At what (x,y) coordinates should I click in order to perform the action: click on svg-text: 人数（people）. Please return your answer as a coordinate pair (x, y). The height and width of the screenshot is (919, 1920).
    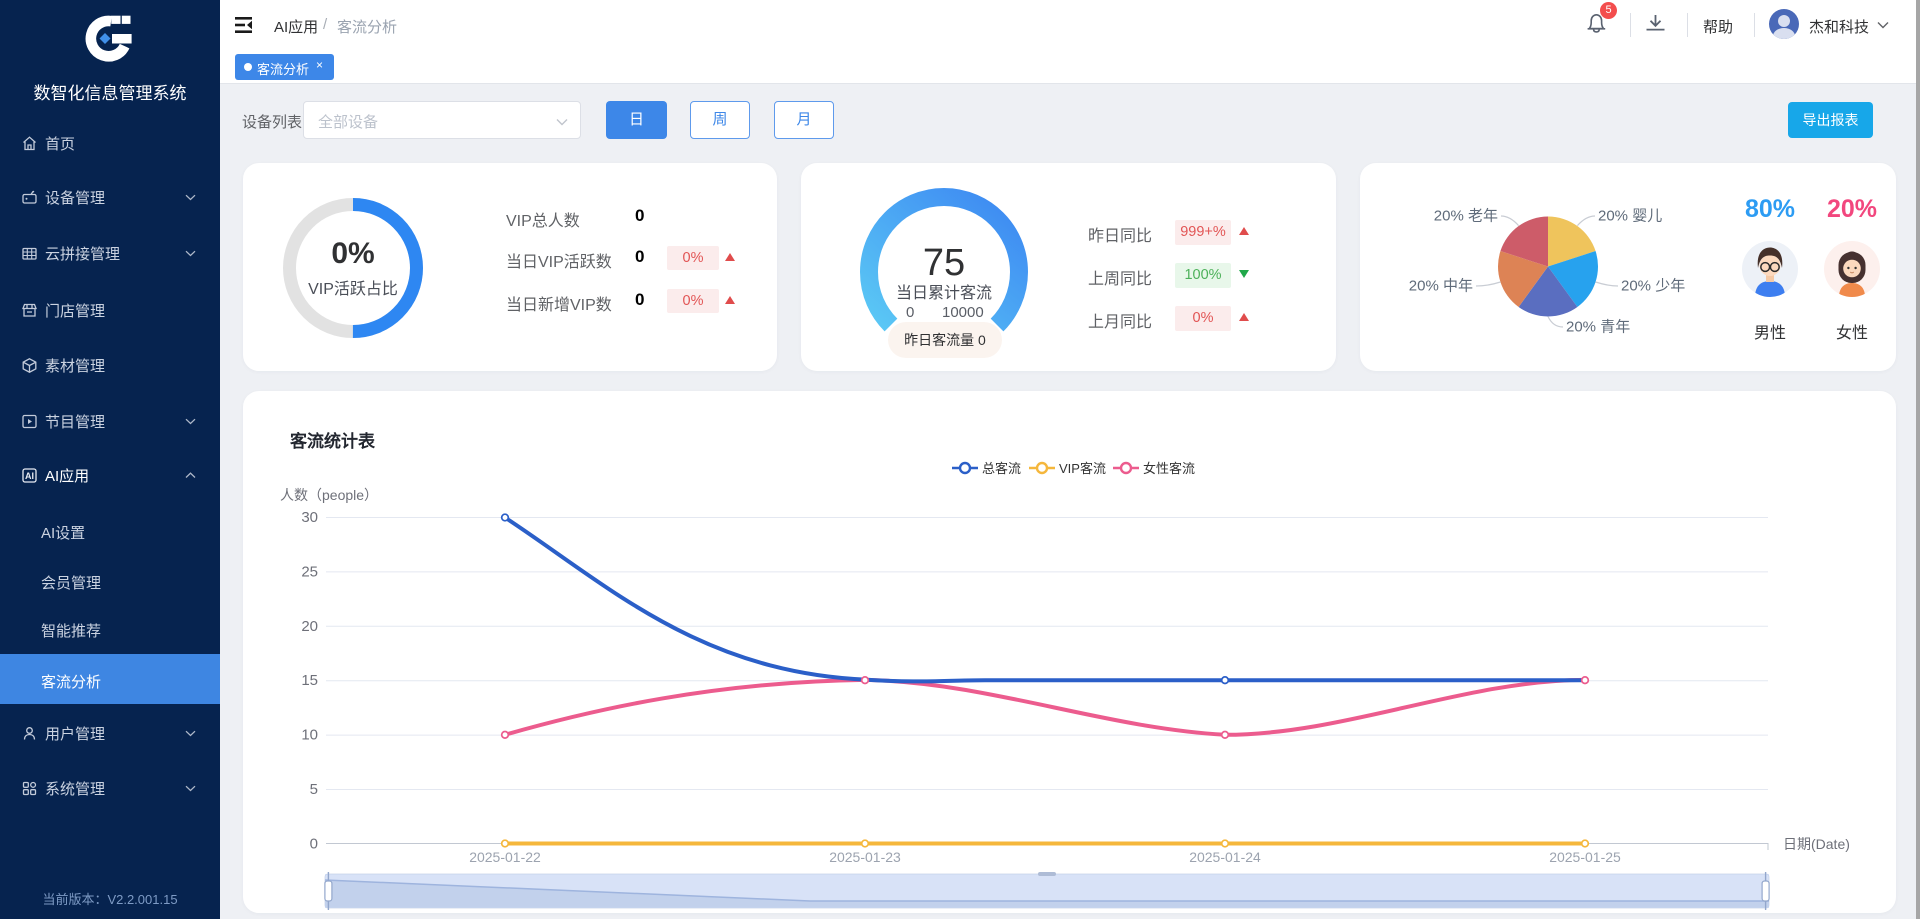
    Looking at the image, I should click on (329, 495).